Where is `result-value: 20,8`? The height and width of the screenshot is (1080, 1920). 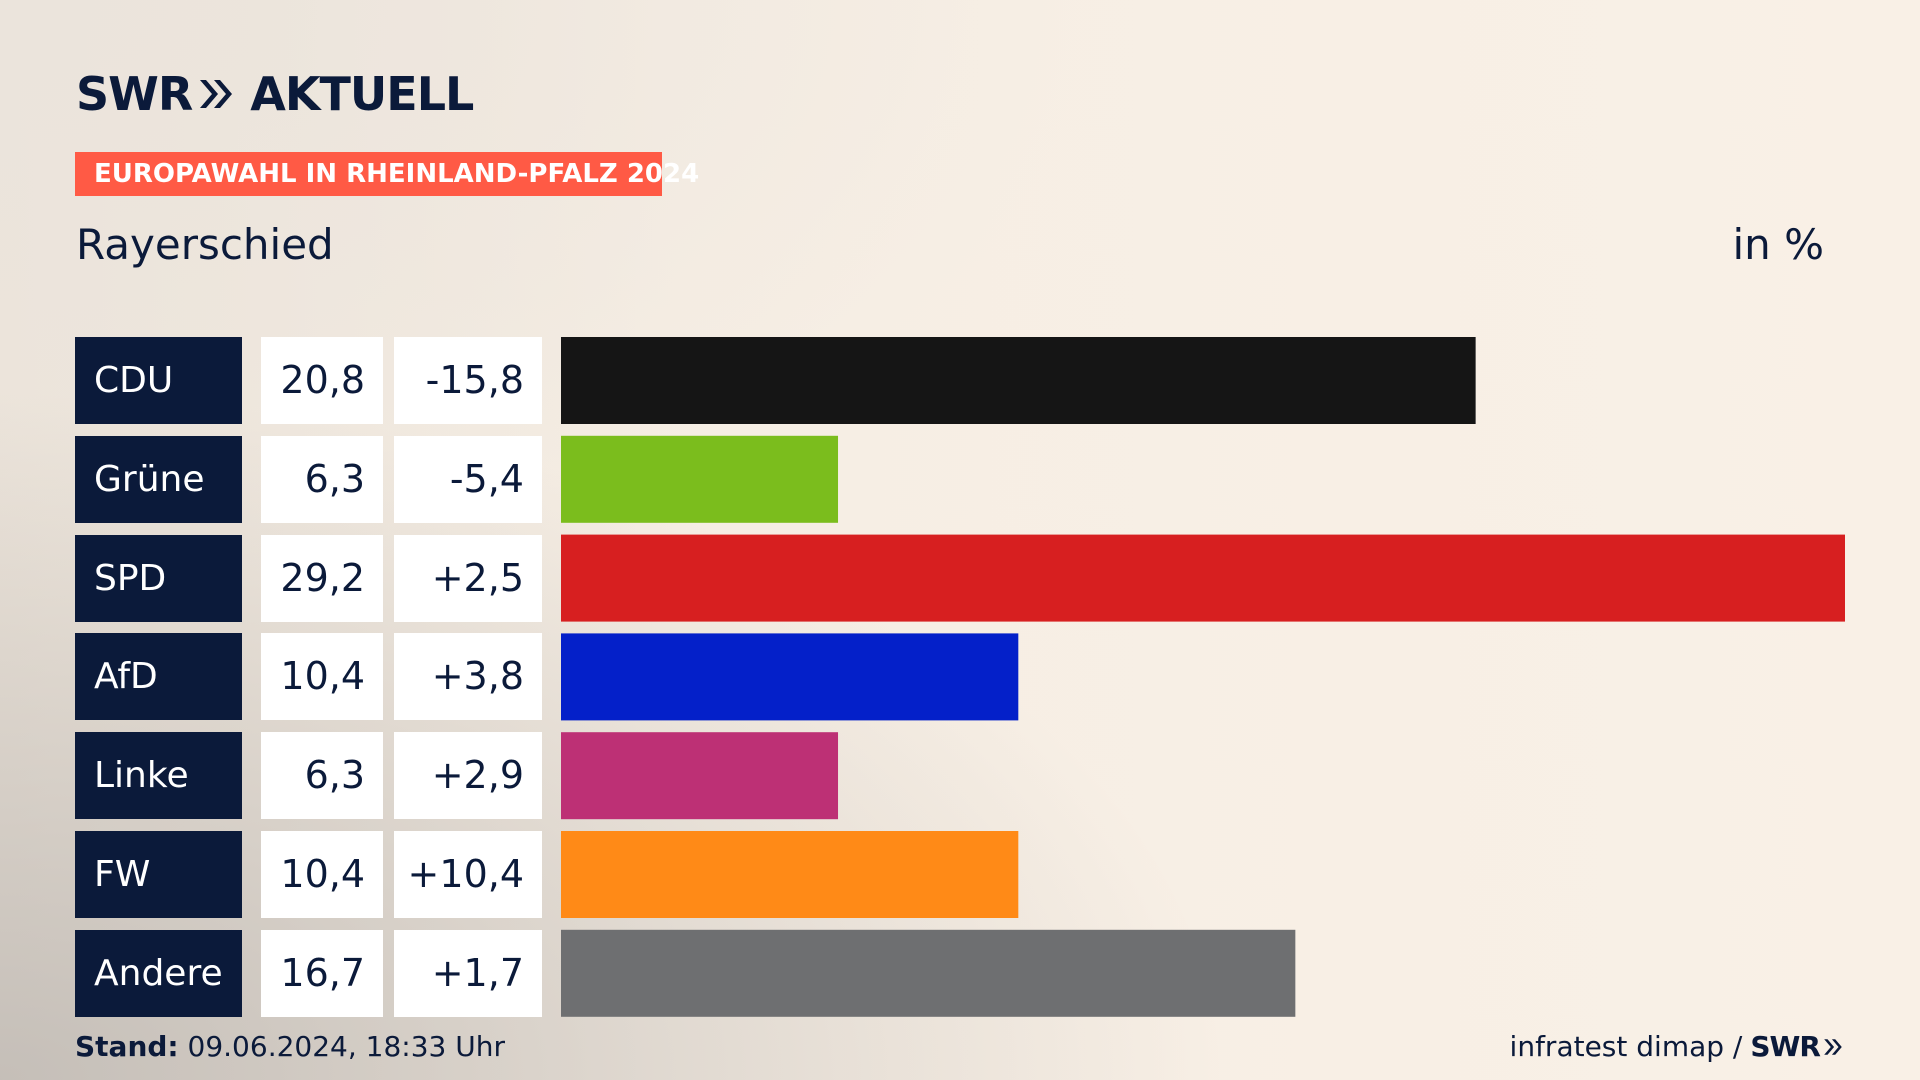
result-value: 20,8 is located at coordinates (322, 380).